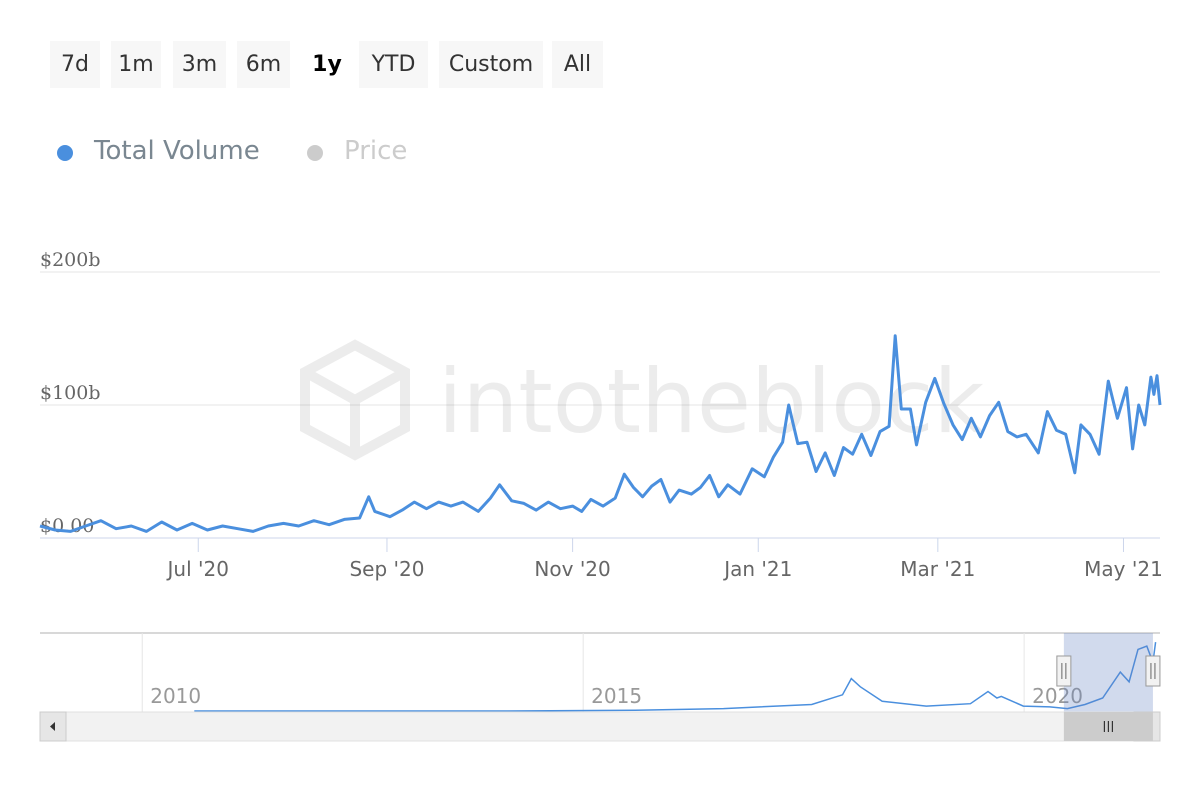  Describe the element at coordinates (393, 64) in the screenshot. I see `range-button-ytd: YTD` at that location.